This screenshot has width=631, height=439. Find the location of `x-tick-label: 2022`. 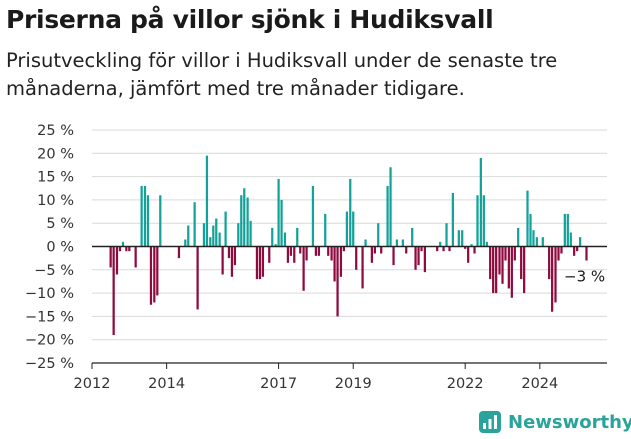

x-tick-label: 2022 is located at coordinates (465, 384).